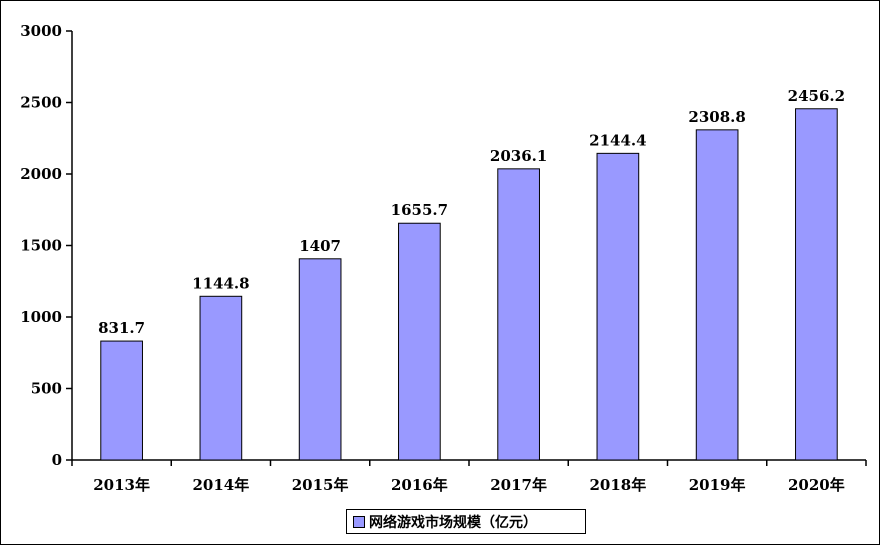 The image size is (880, 545). Describe the element at coordinates (617, 140) in the screenshot. I see `data-label: 2144.4` at that location.